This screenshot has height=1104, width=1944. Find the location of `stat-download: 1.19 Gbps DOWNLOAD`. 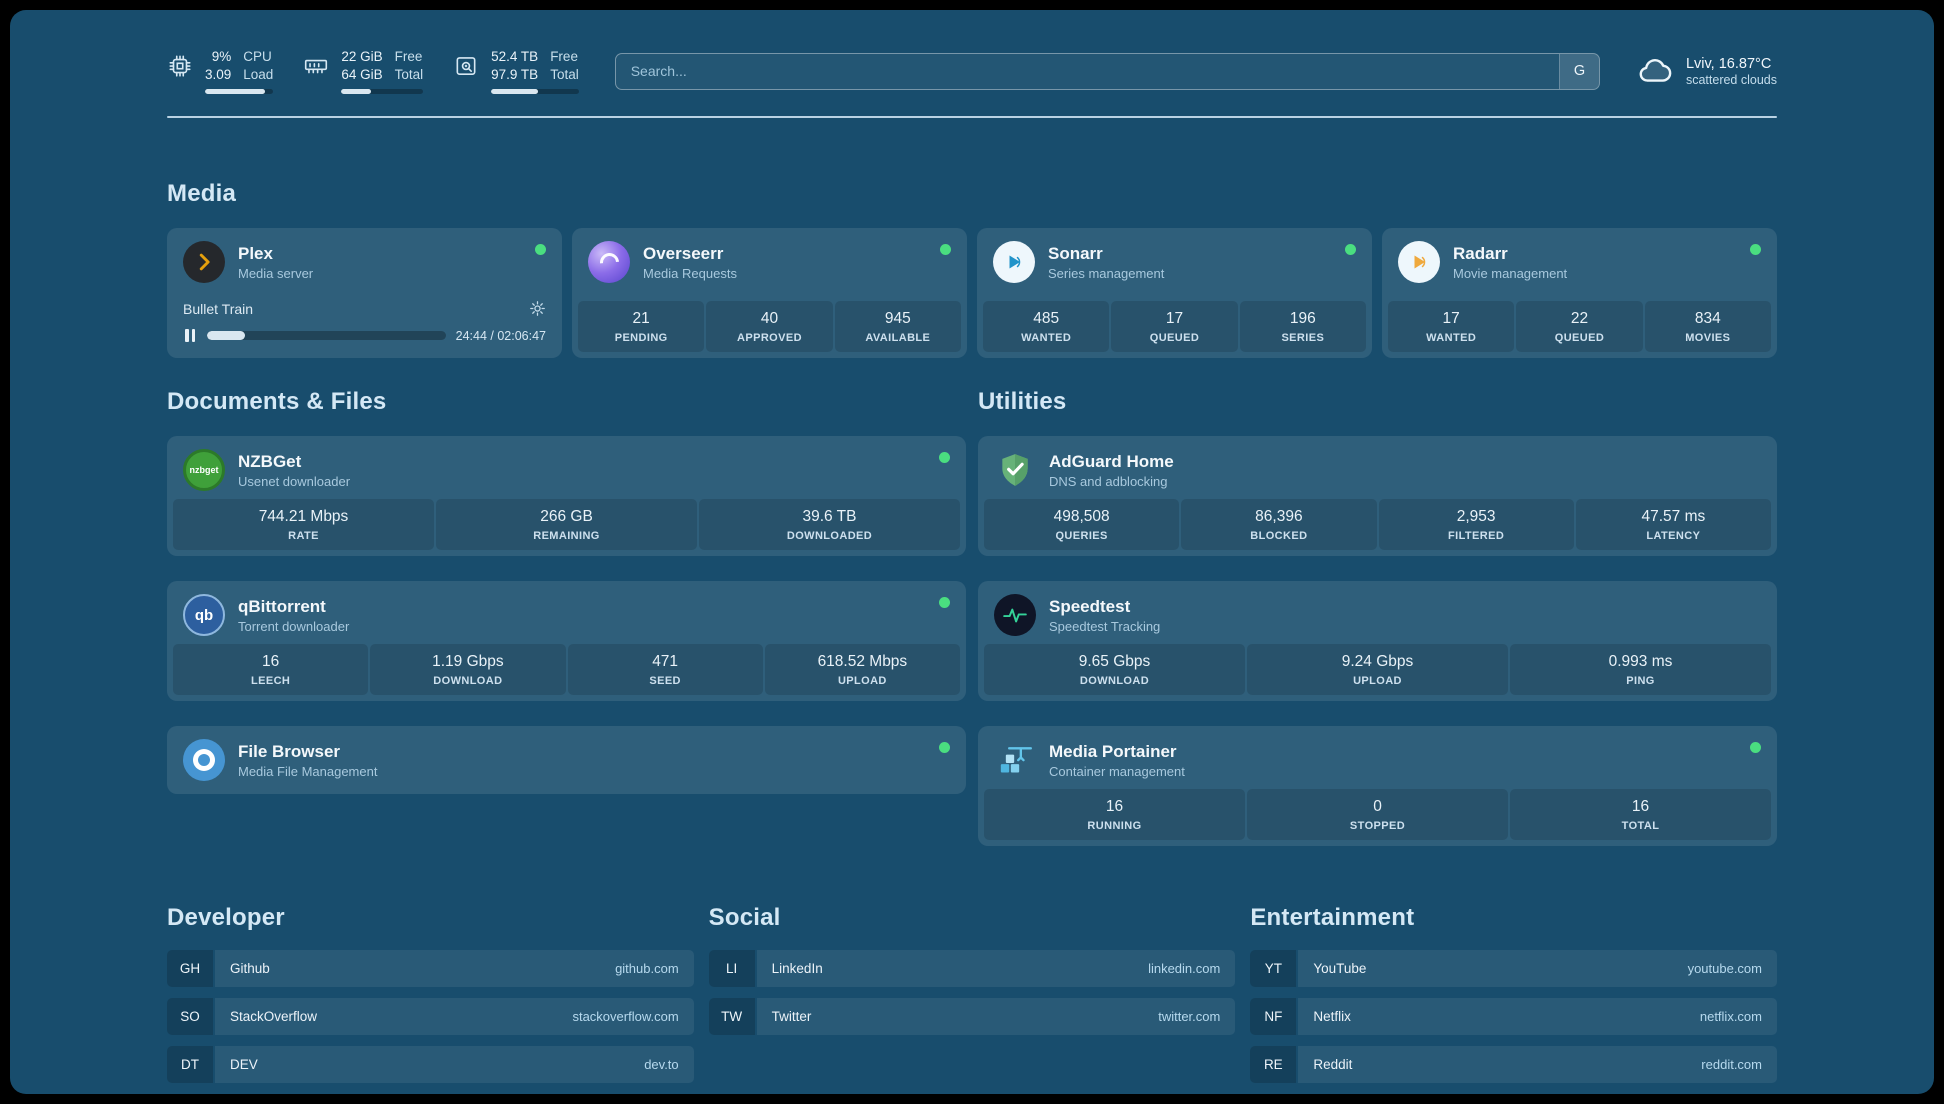

stat-download: 1.19 Gbps DOWNLOAD is located at coordinates (468, 670).